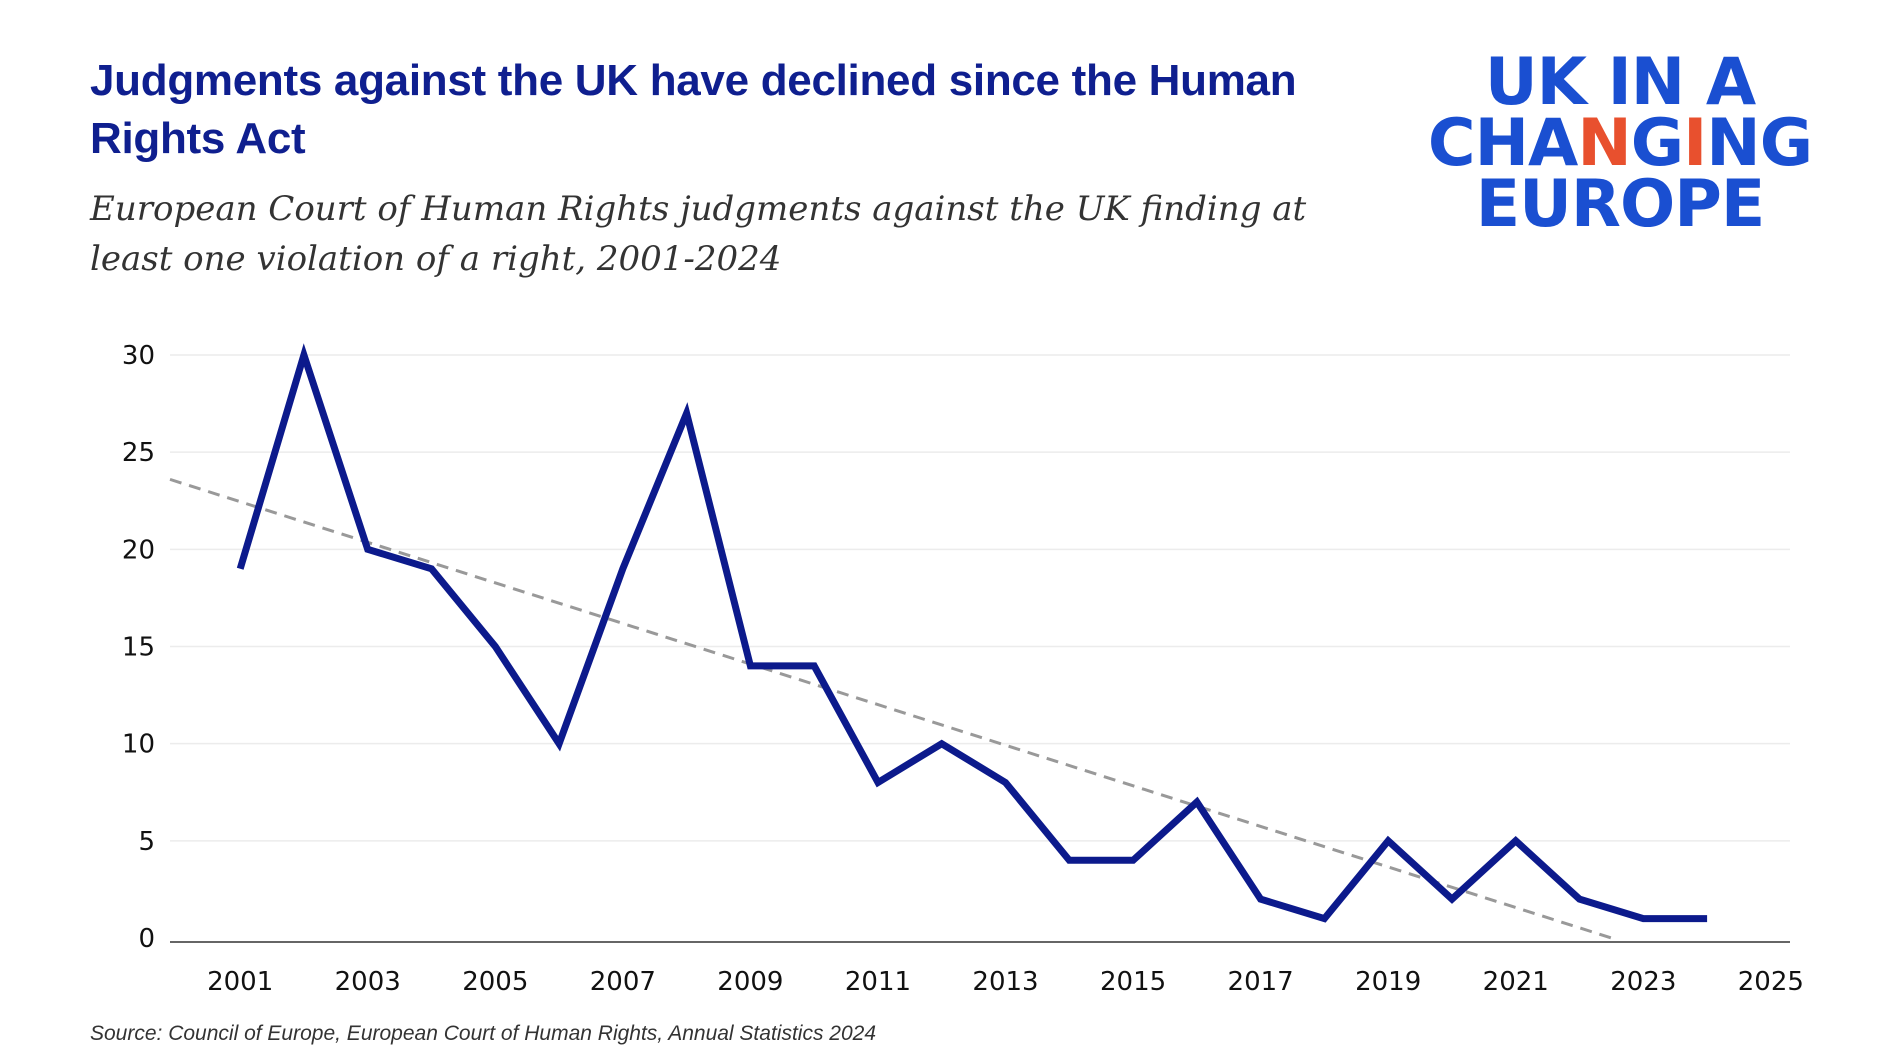 The image size is (1890, 1063). I want to click on x-tick-label: 2025, so click(1771, 982).